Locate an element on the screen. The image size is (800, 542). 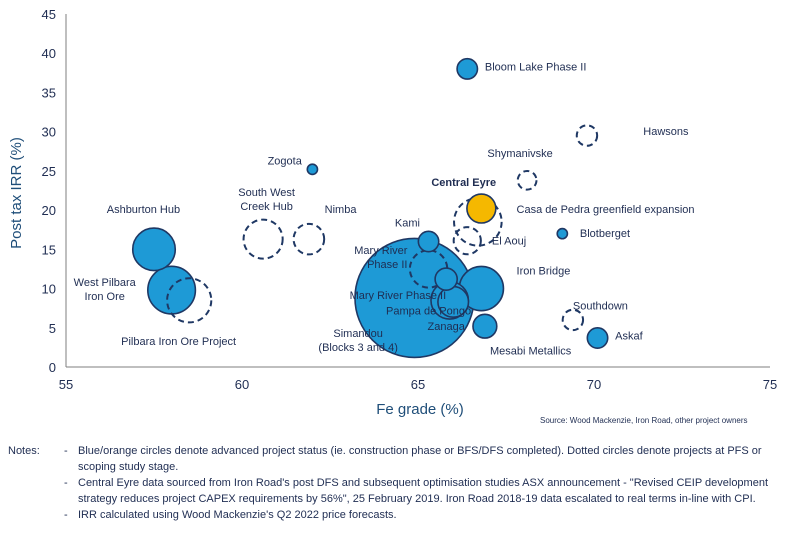
point-label-line: Zogota is located at coordinates (285, 162).